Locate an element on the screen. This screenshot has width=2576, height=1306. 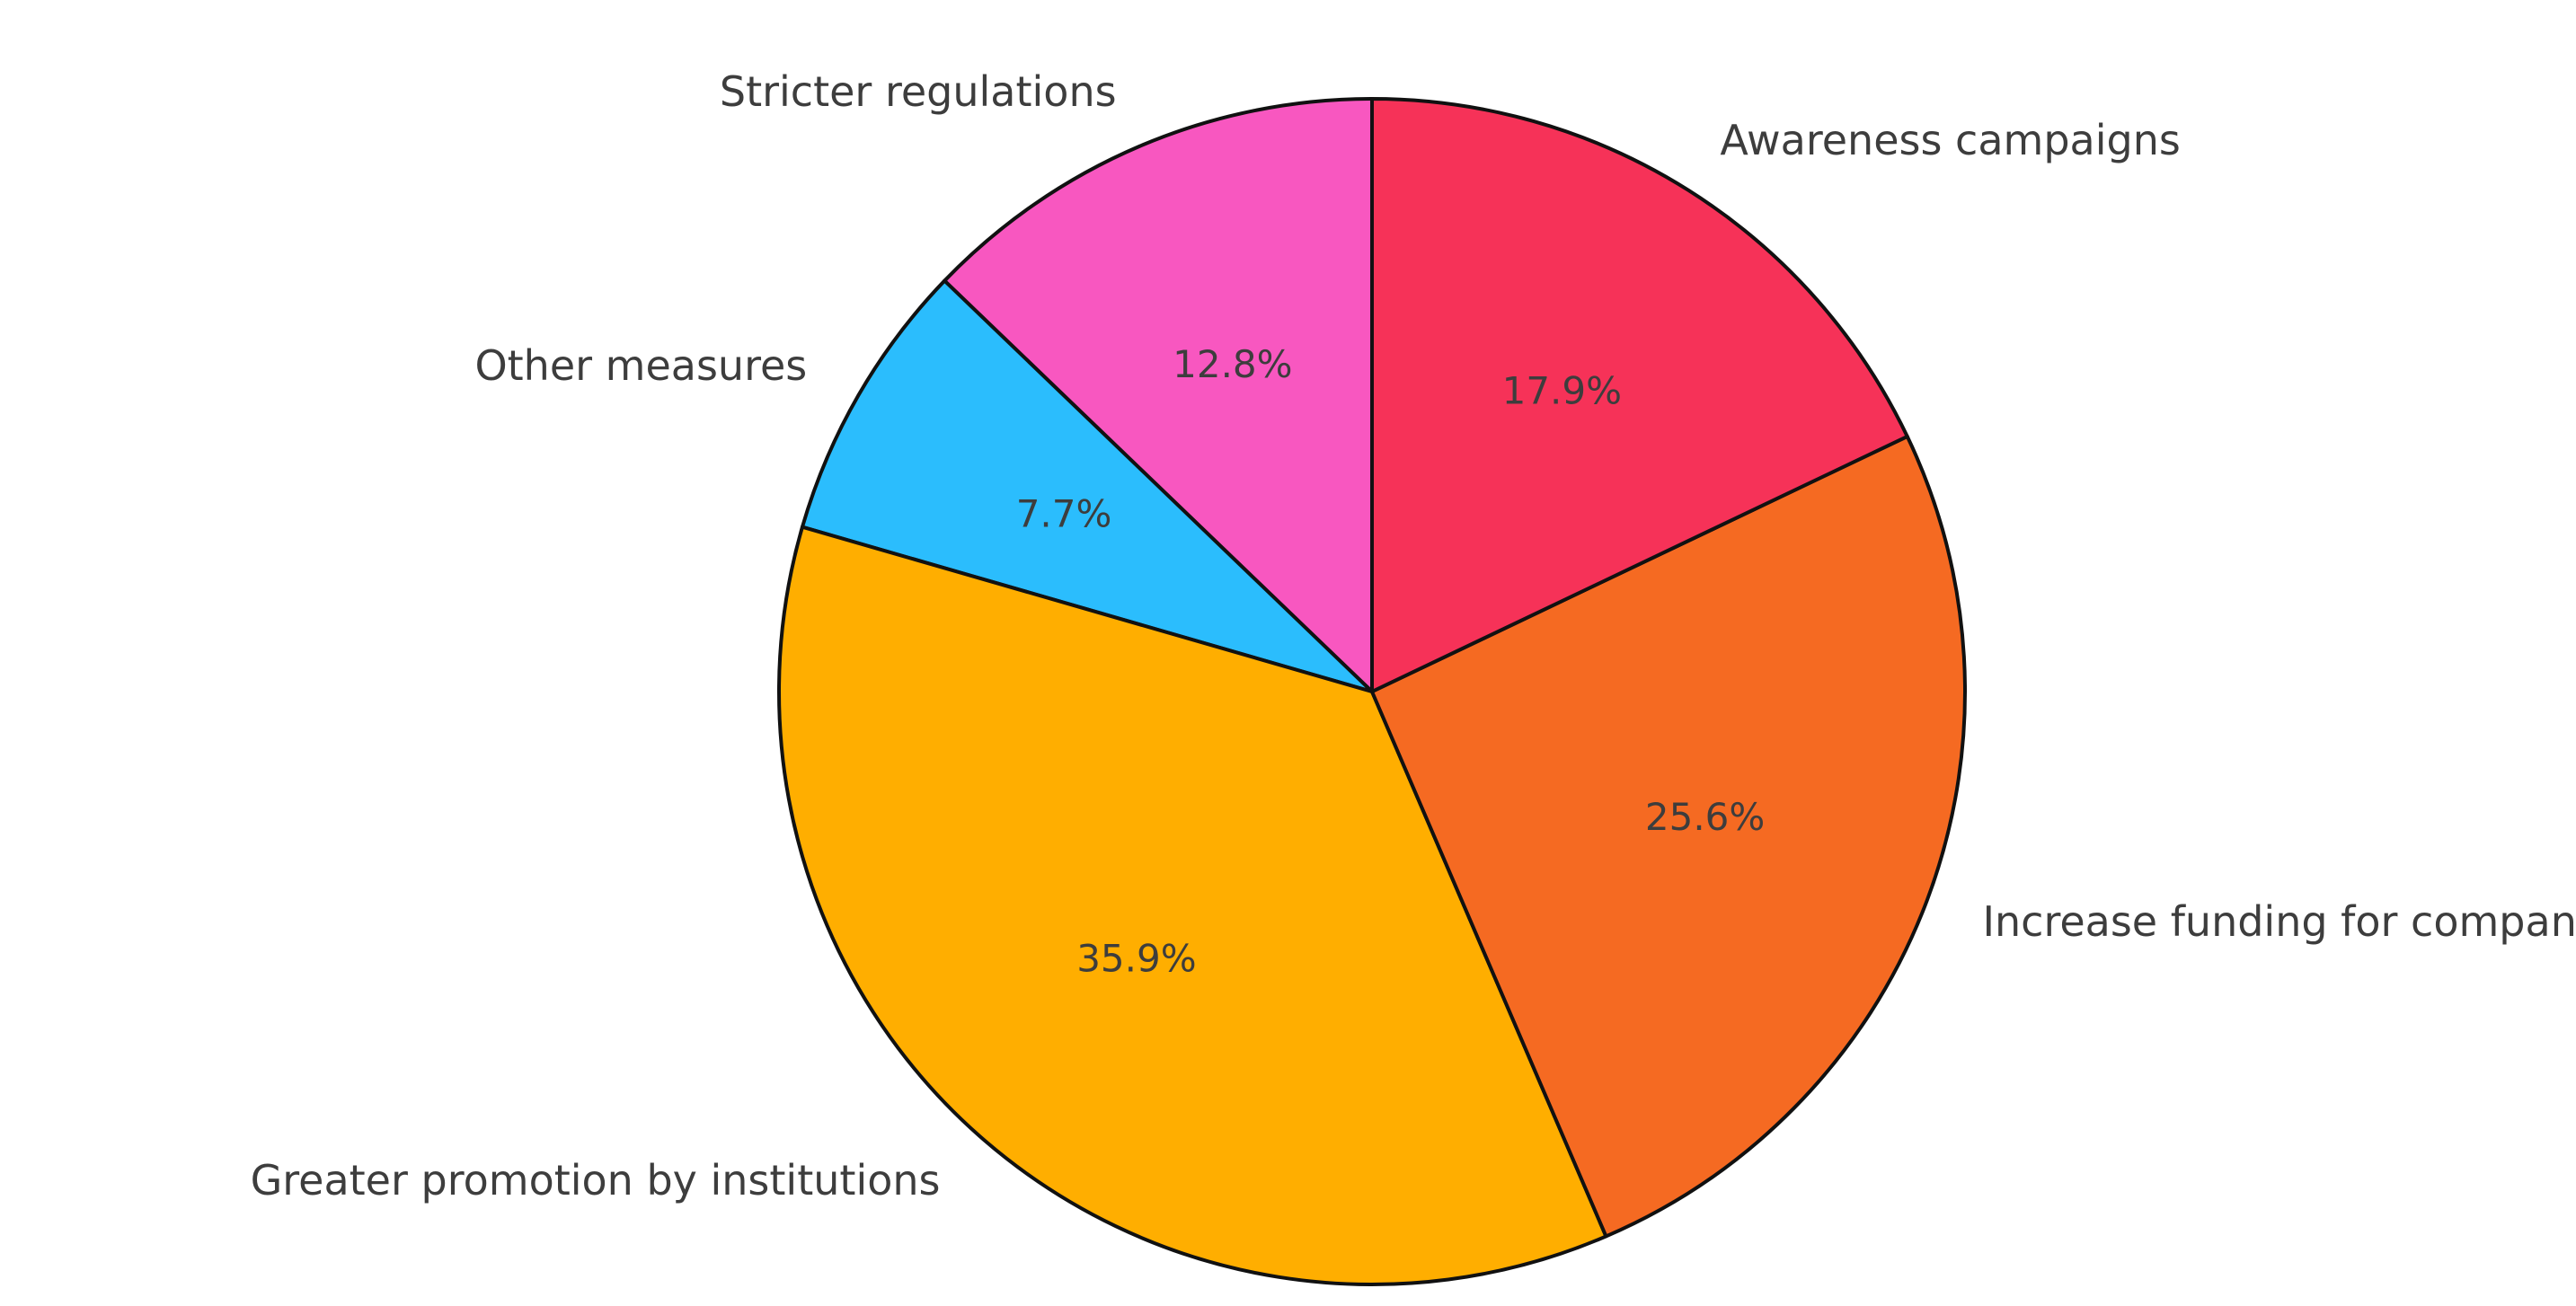
pie-slice-stricter-regulations is located at coordinates (1158, 395).